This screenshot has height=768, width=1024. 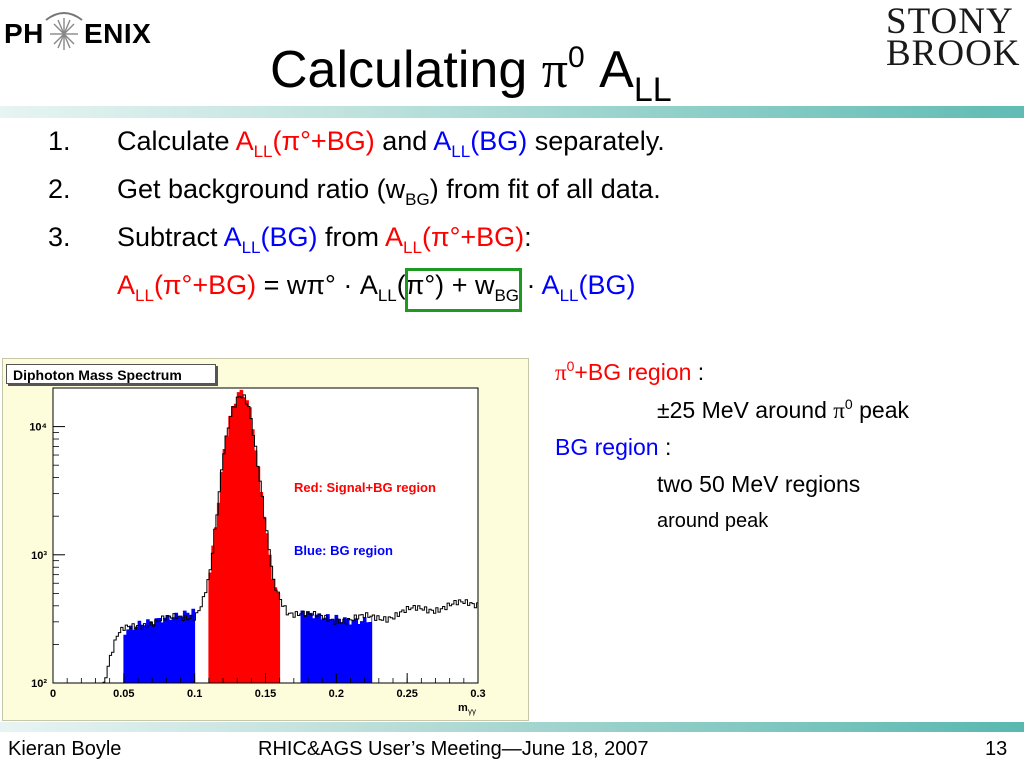 What do you see at coordinates (550, 285) in the screenshot?
I see `eq-rhs-a: A` at bounding box center [550, 285].